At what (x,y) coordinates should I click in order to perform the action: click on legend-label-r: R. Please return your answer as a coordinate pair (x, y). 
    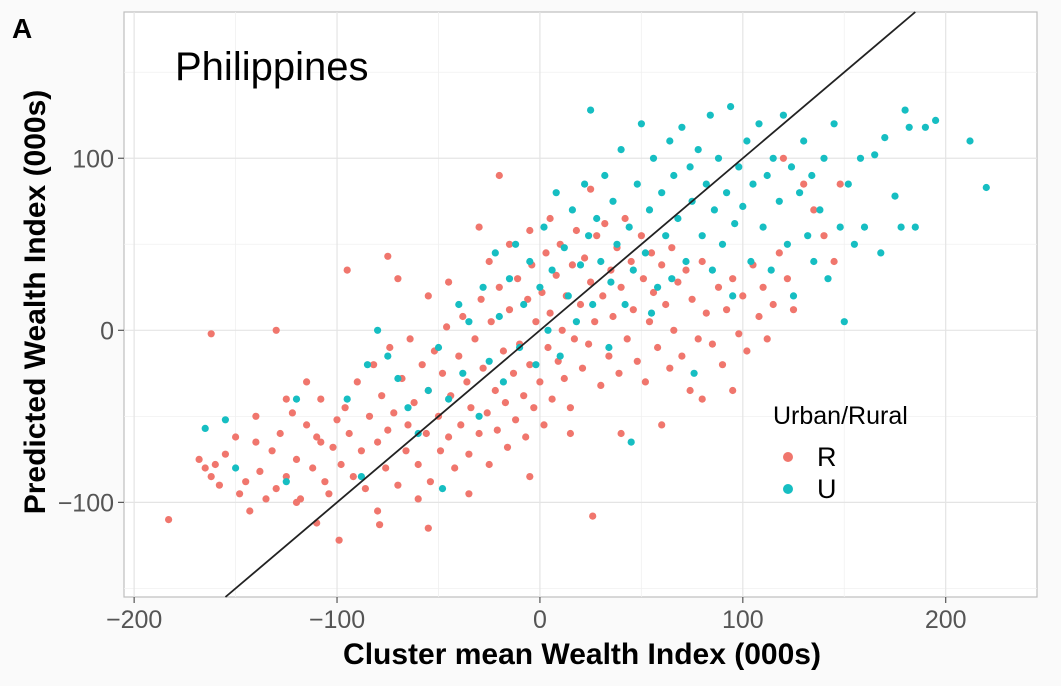
    Looking at the image, I should click on (827, 457).